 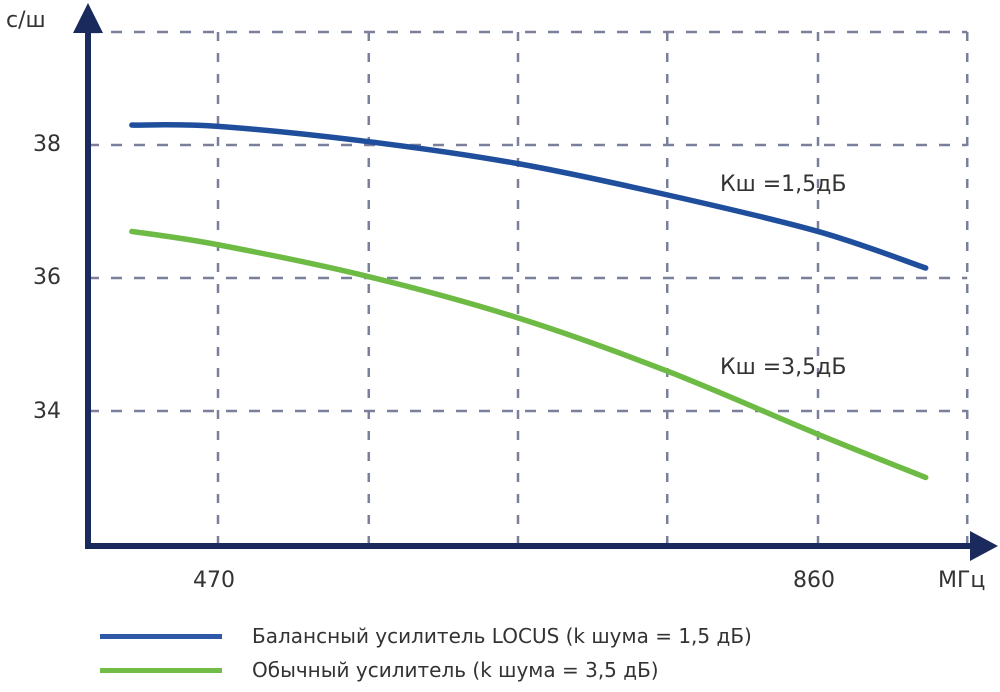 I want to click on annotation-green-series: Кш =3,5дБ, so click(x=783, y=367).